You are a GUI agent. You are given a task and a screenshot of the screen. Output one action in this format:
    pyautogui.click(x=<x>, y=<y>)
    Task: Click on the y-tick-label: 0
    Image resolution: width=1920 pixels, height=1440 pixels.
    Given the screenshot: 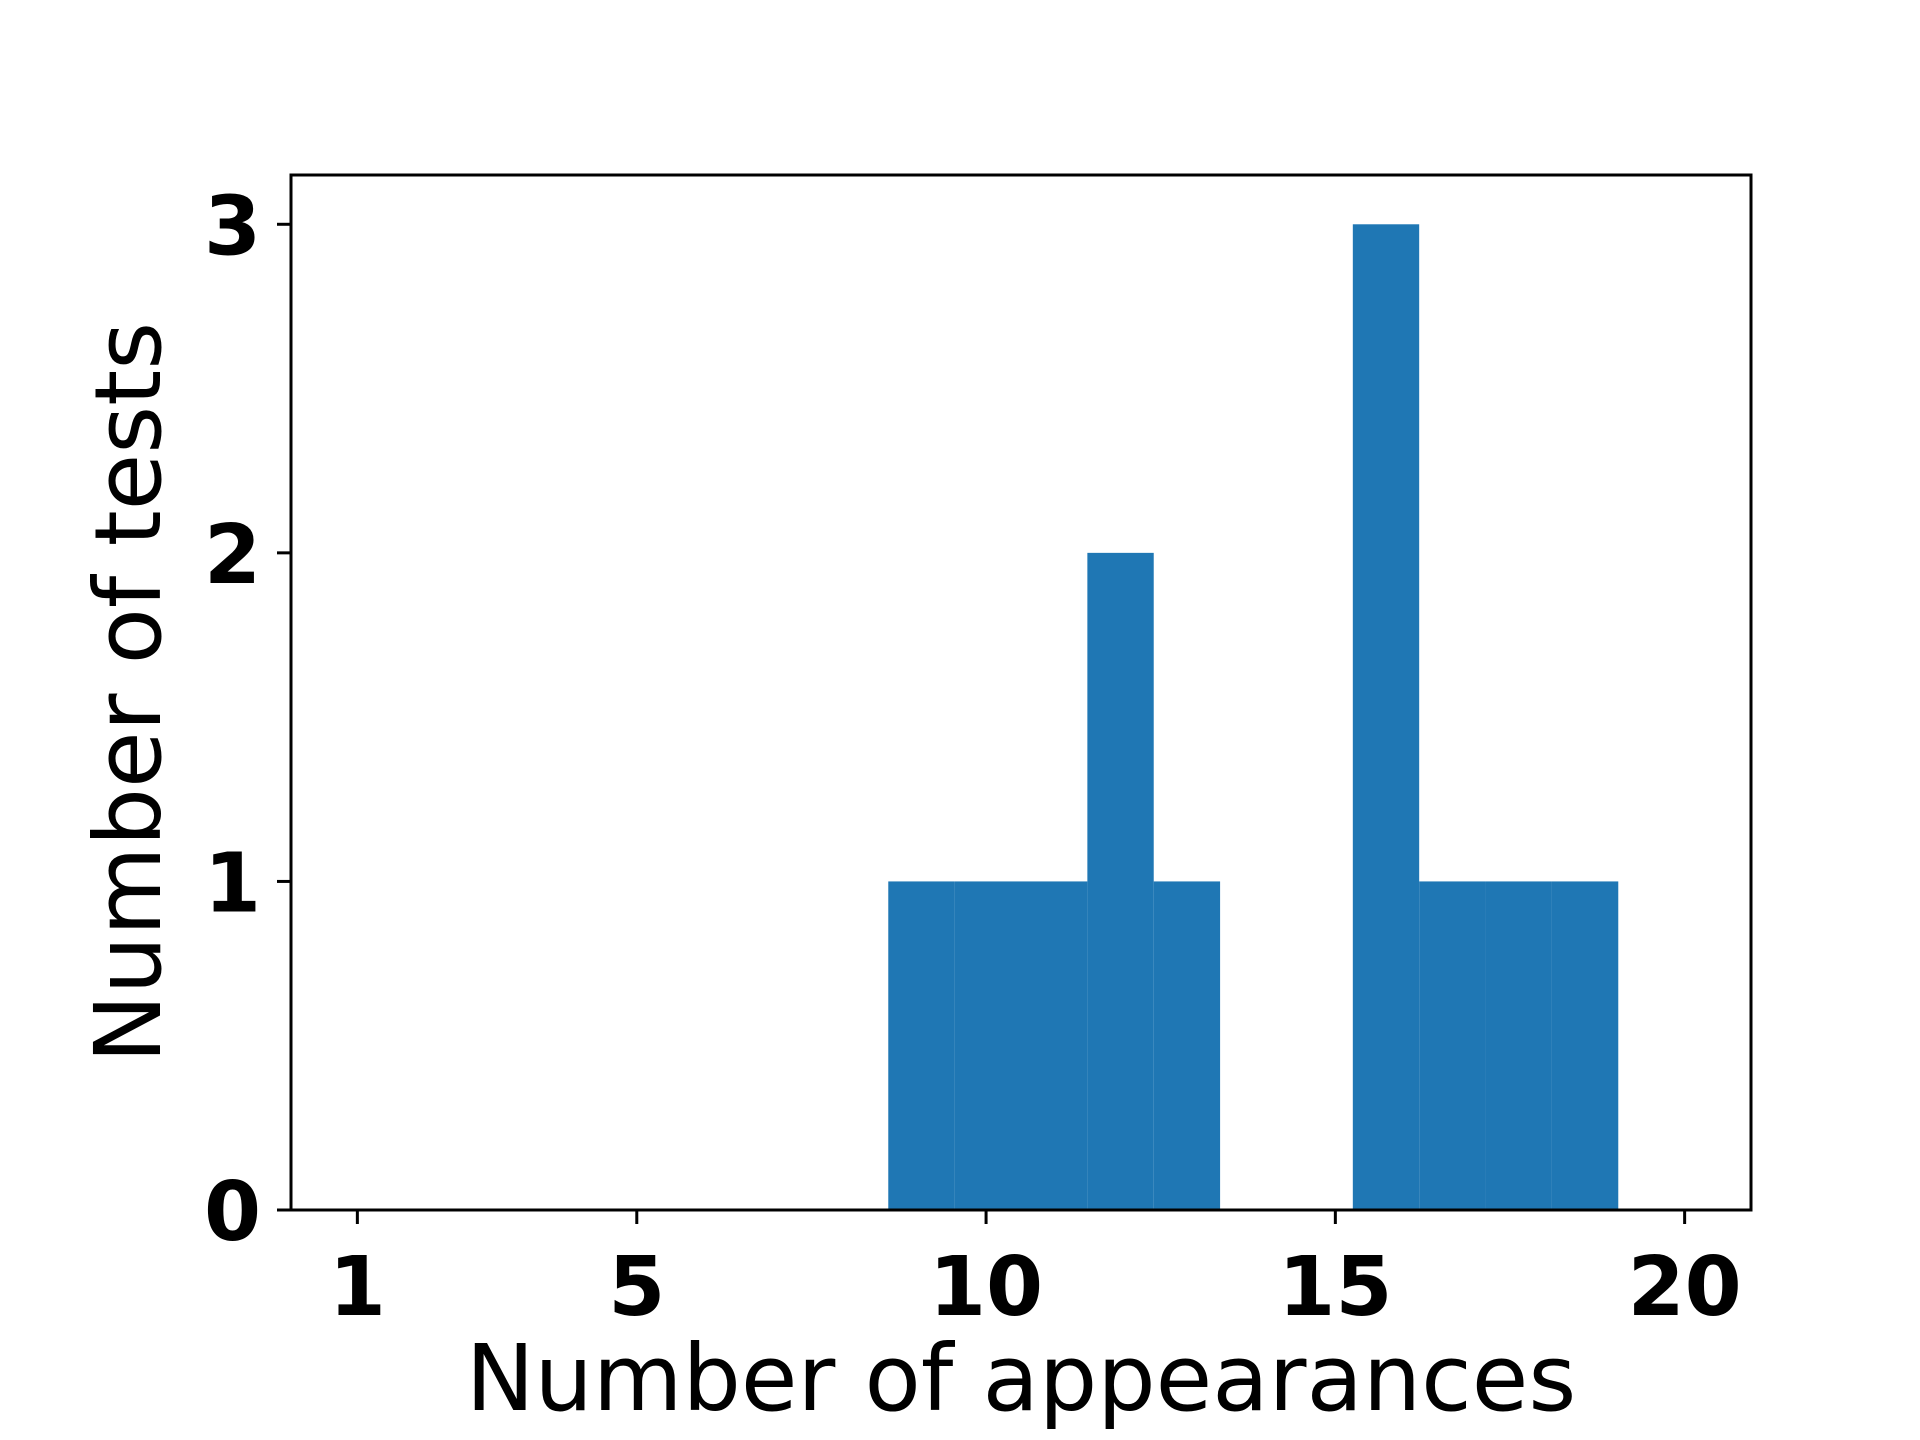 What is the action you would take?
    pyautogui.click(x=232, y=1212)
    